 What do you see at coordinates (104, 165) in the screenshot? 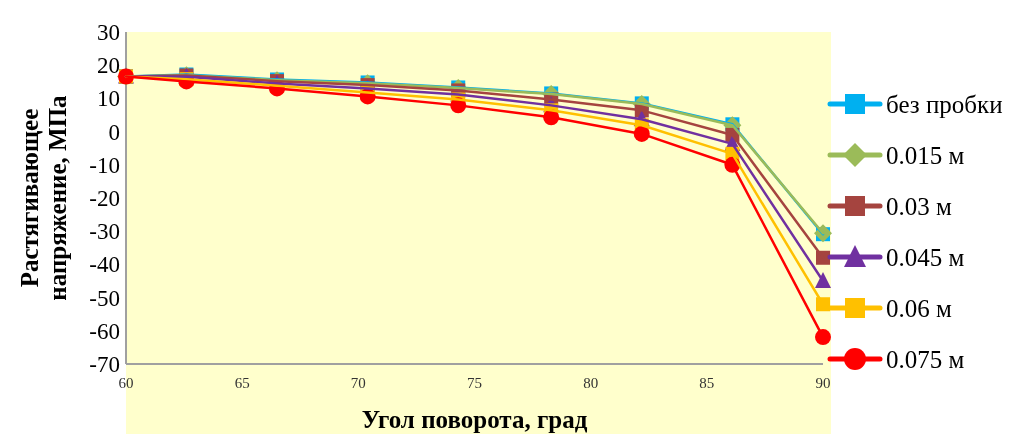
I see `y-tick-label: -10` at bounding box center [104, 165].